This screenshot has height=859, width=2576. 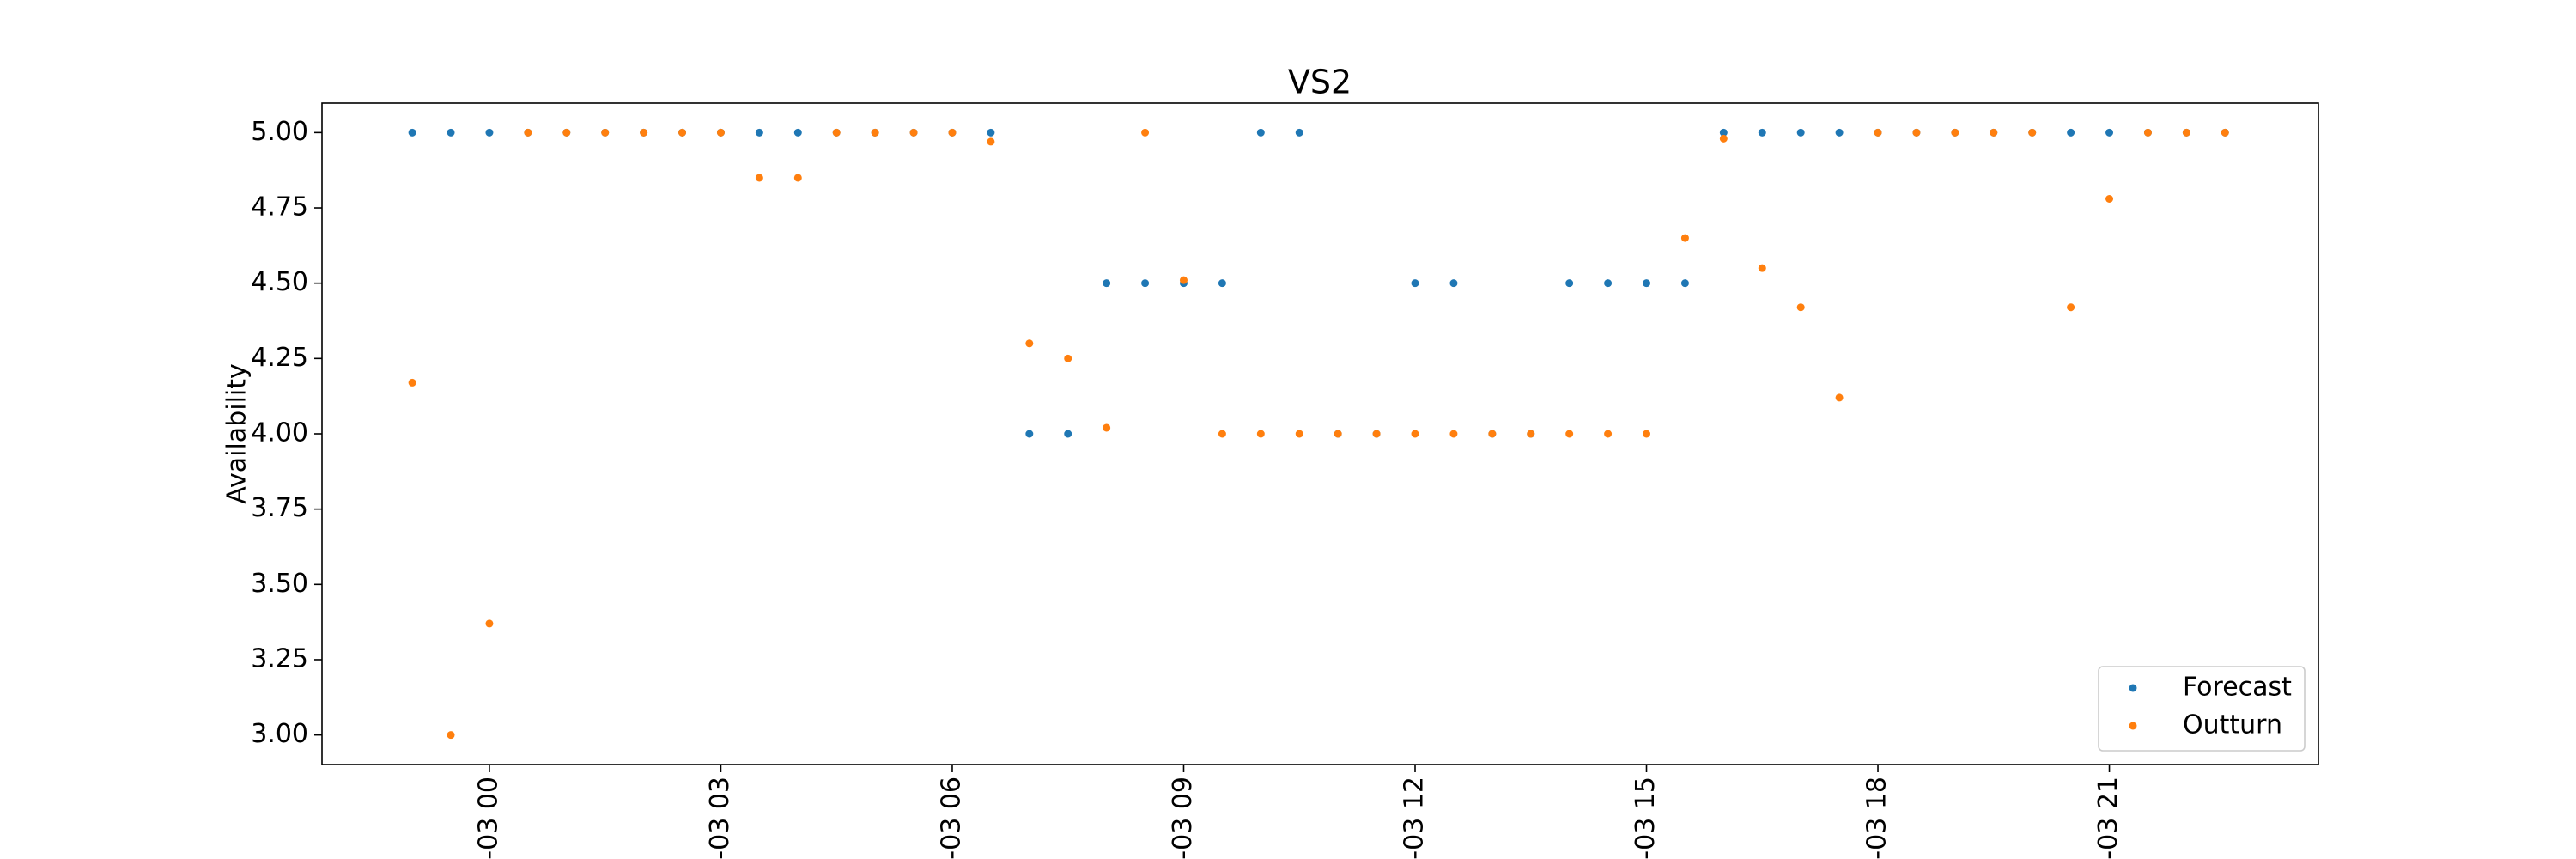 What do you see at coordinates (280, 207) in the screenshot?
I see `y-tick-label: 4.75` at bounding box center [280, 207].